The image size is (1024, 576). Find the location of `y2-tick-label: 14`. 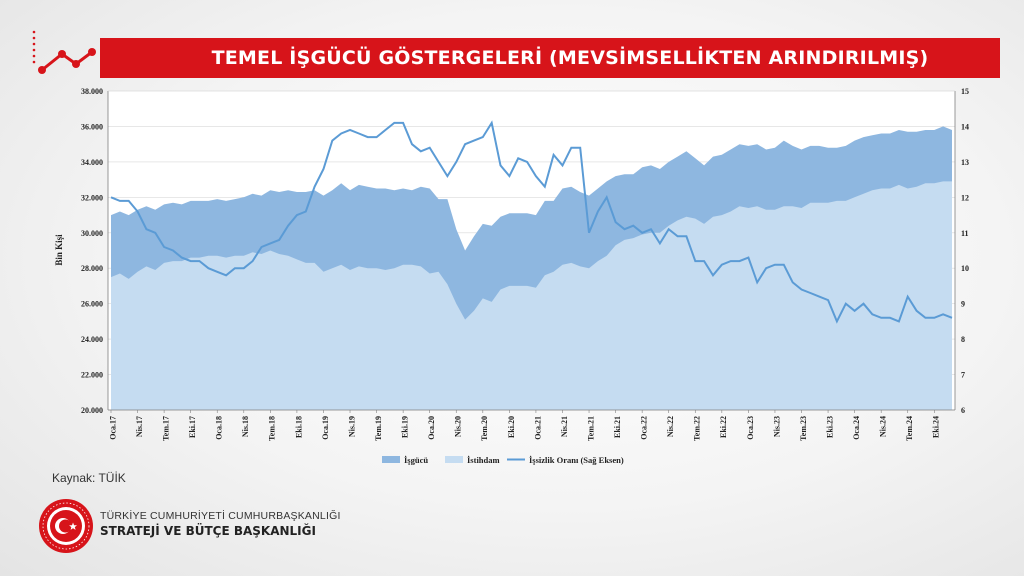

y2-tick-label: 14 is located at coordinates (965, 126).